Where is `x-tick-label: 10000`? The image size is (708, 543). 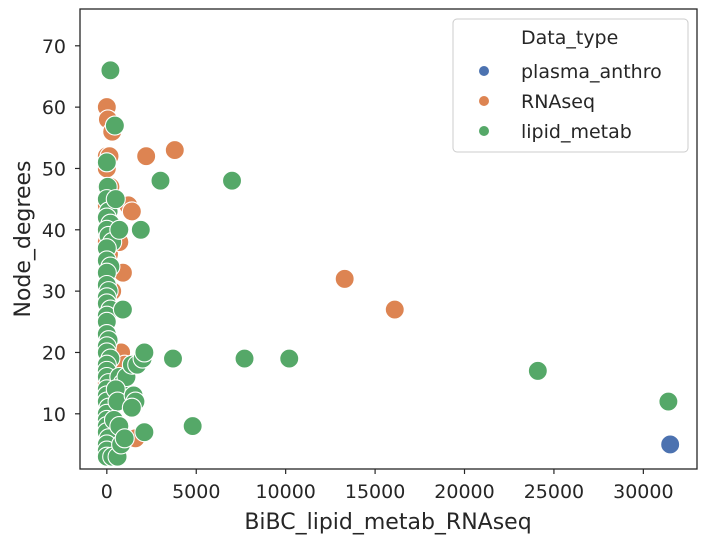 x-tick-label: 10000 is located at coordinates (285, 492).